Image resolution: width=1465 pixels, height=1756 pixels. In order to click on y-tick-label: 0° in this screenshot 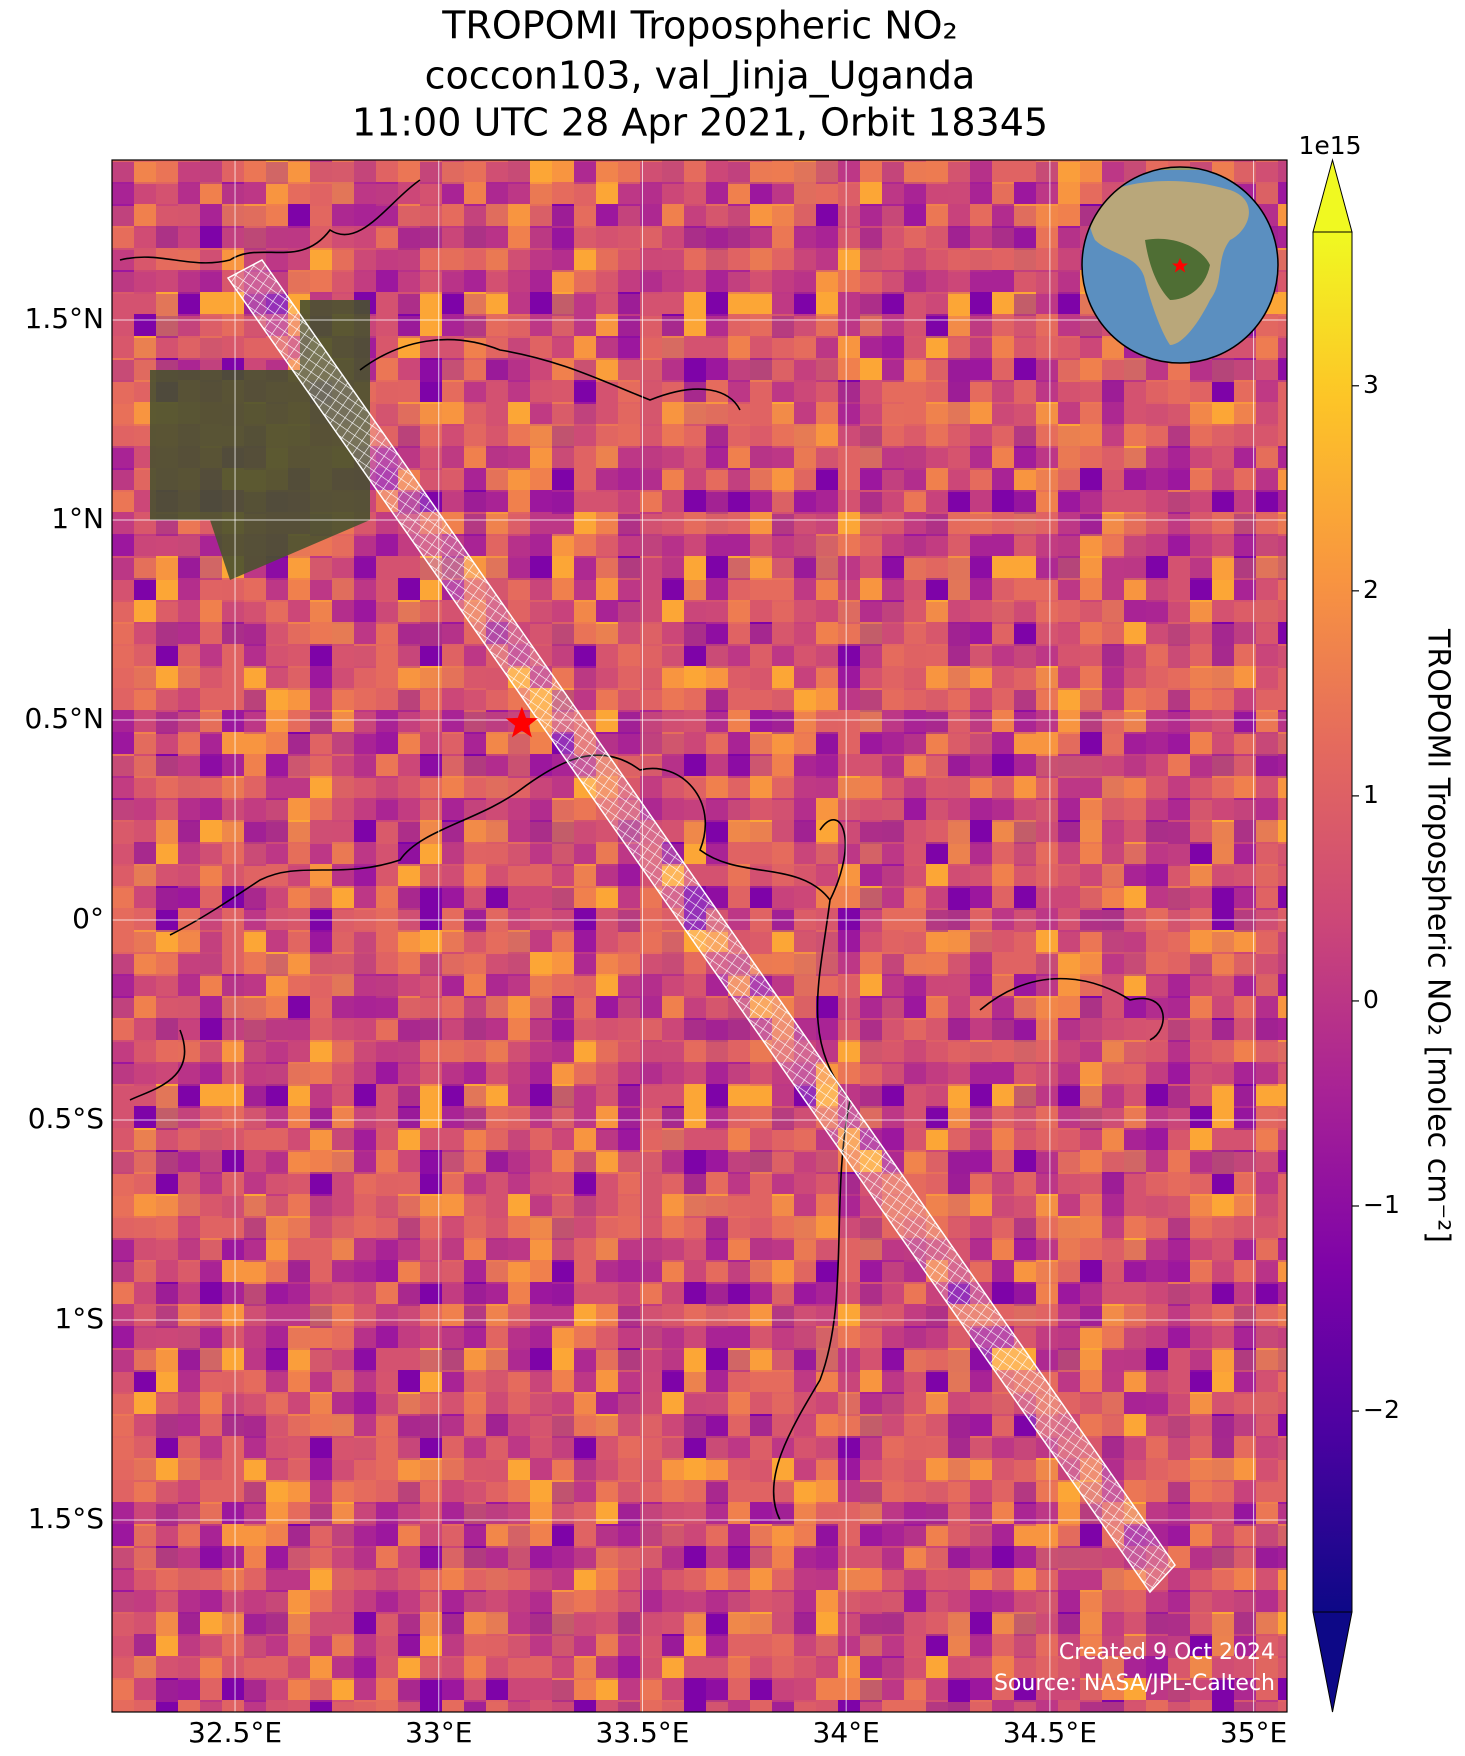, I will do `click(88, 918)`.